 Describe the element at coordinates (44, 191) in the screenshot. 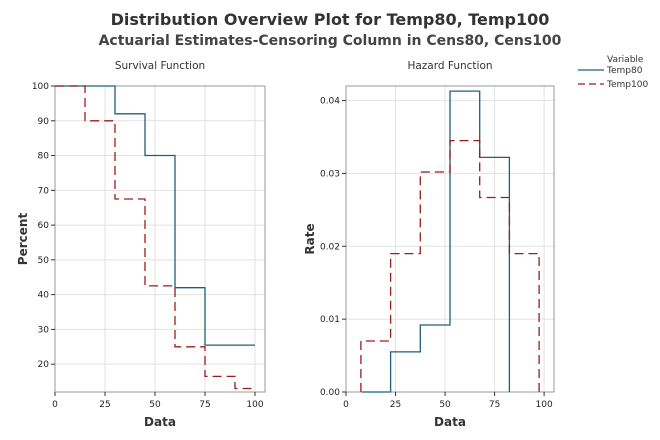

I see `survival-y-tick-label: 70` at that location.